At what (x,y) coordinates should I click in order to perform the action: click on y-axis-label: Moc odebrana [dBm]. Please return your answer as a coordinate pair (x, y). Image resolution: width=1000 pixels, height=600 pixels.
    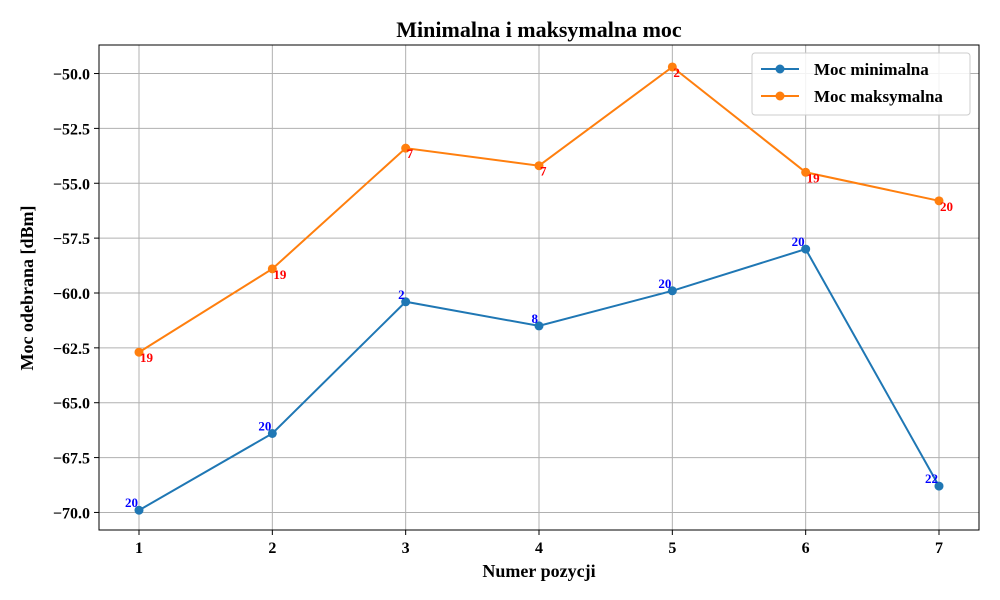
    Looking at the image, I should click on (27, 288).